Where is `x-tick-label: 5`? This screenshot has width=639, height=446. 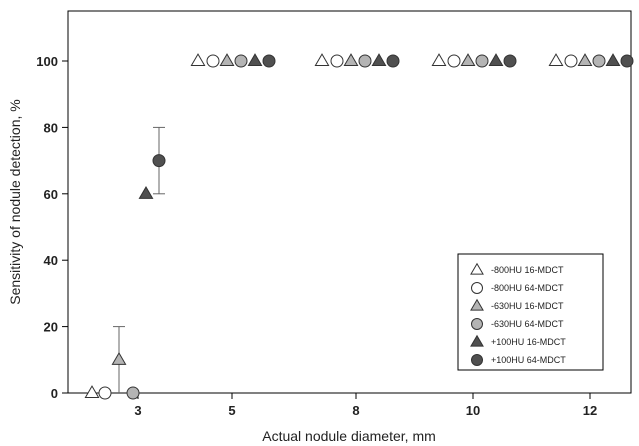
x-tick-label: 5 is located at coordinates (231, 410).